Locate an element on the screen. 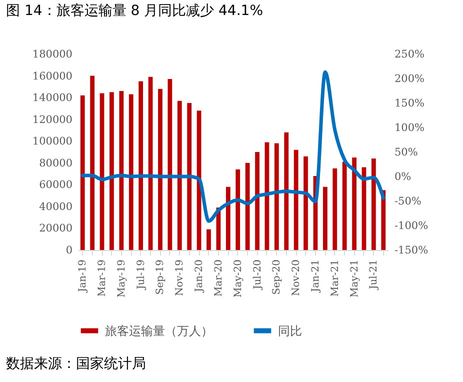  x-tick-label: Nov-20 is located at coordinates (296, 278).